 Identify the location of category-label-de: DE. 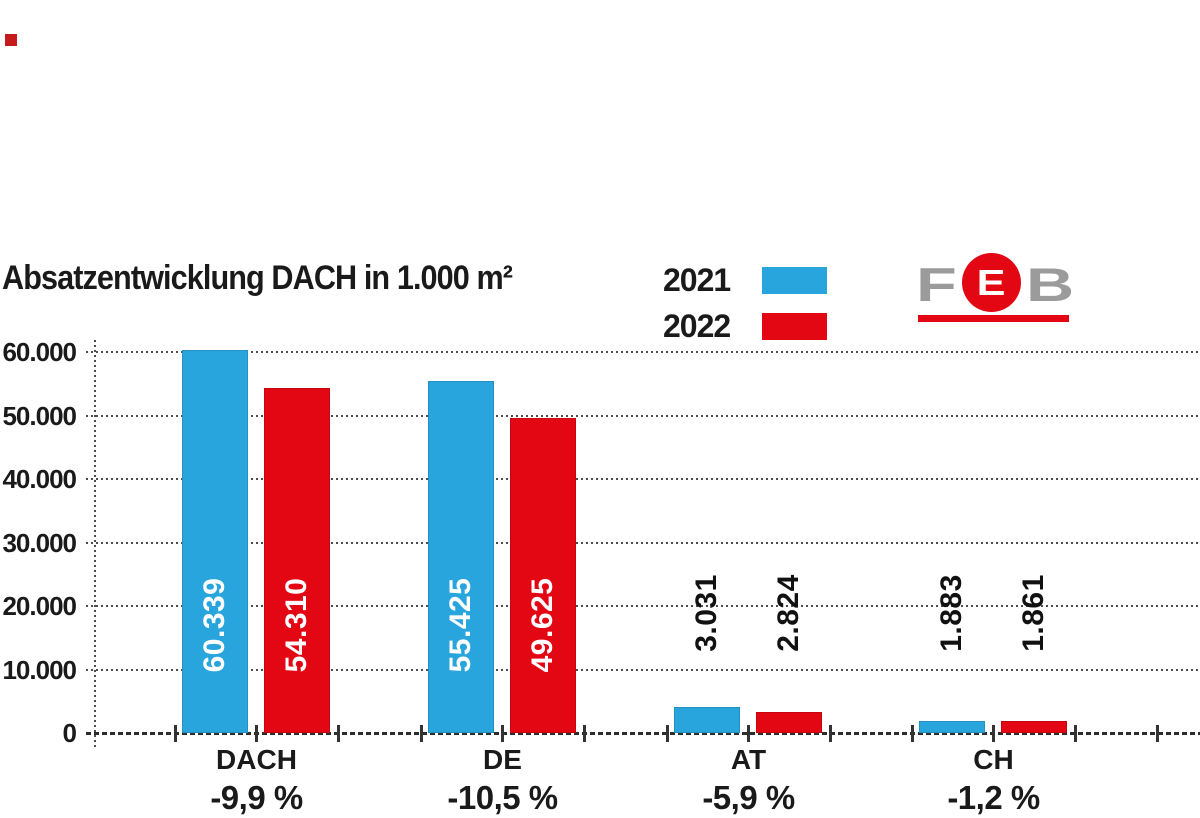
(502, 759).